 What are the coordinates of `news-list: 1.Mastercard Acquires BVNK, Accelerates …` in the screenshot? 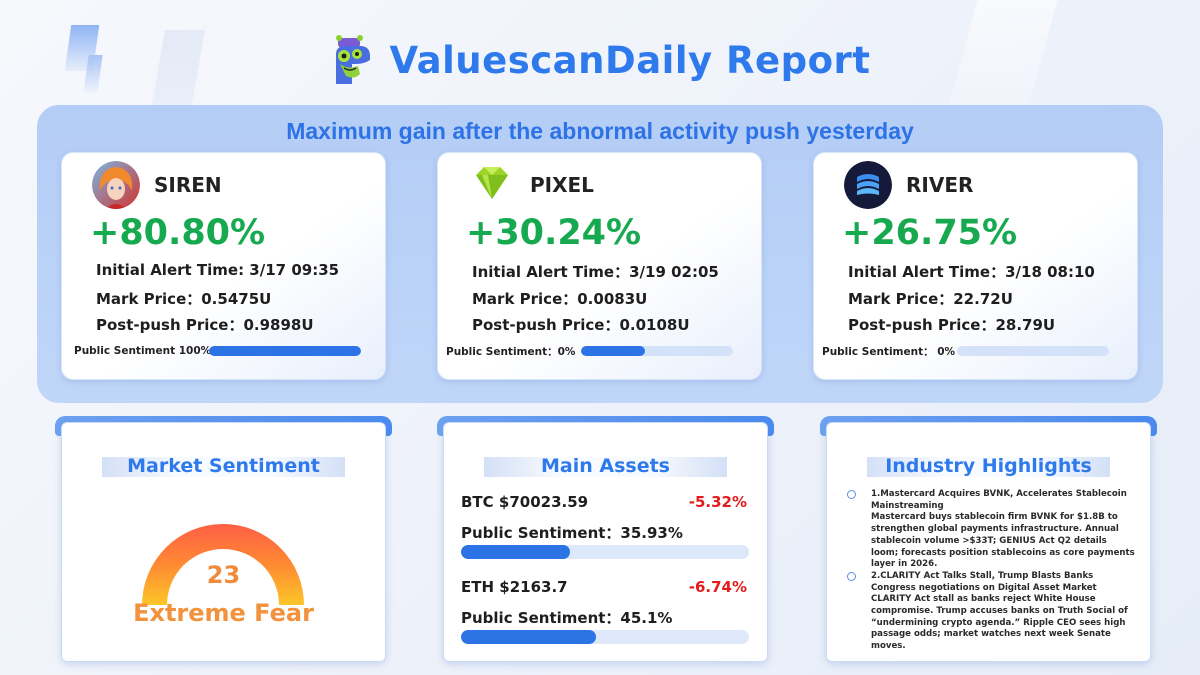 It's located at (991, 571).